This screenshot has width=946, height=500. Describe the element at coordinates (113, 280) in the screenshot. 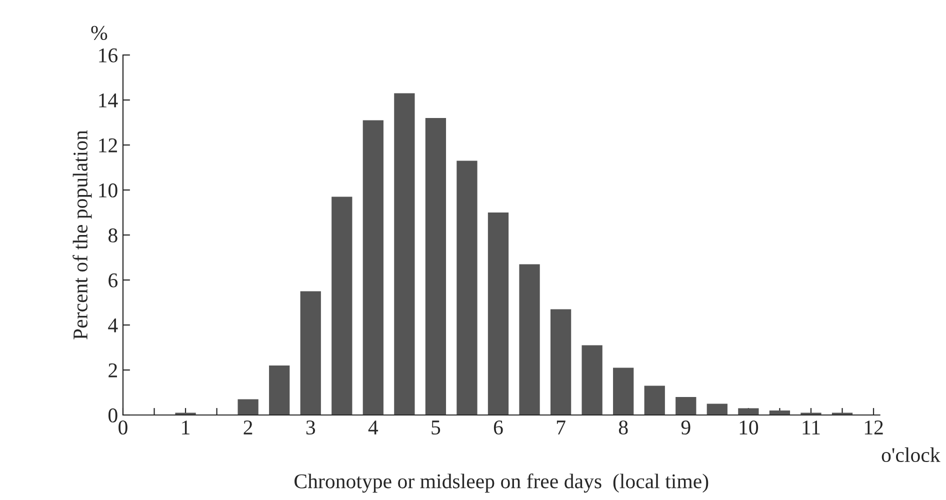

I see `y-tick-label: 6` at that location.